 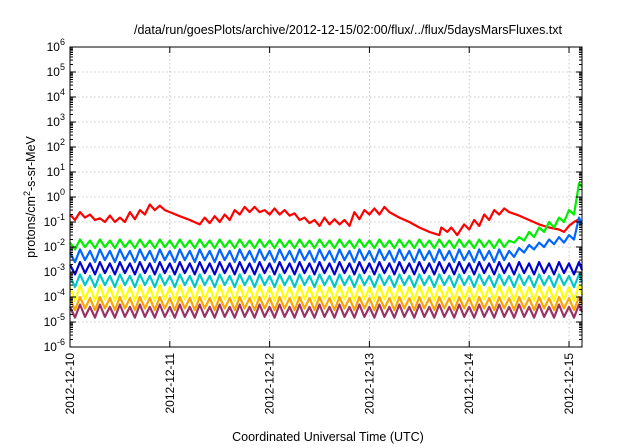 I want to click on y-tick-label: 10⁻¹, so click(x=54, y=220).